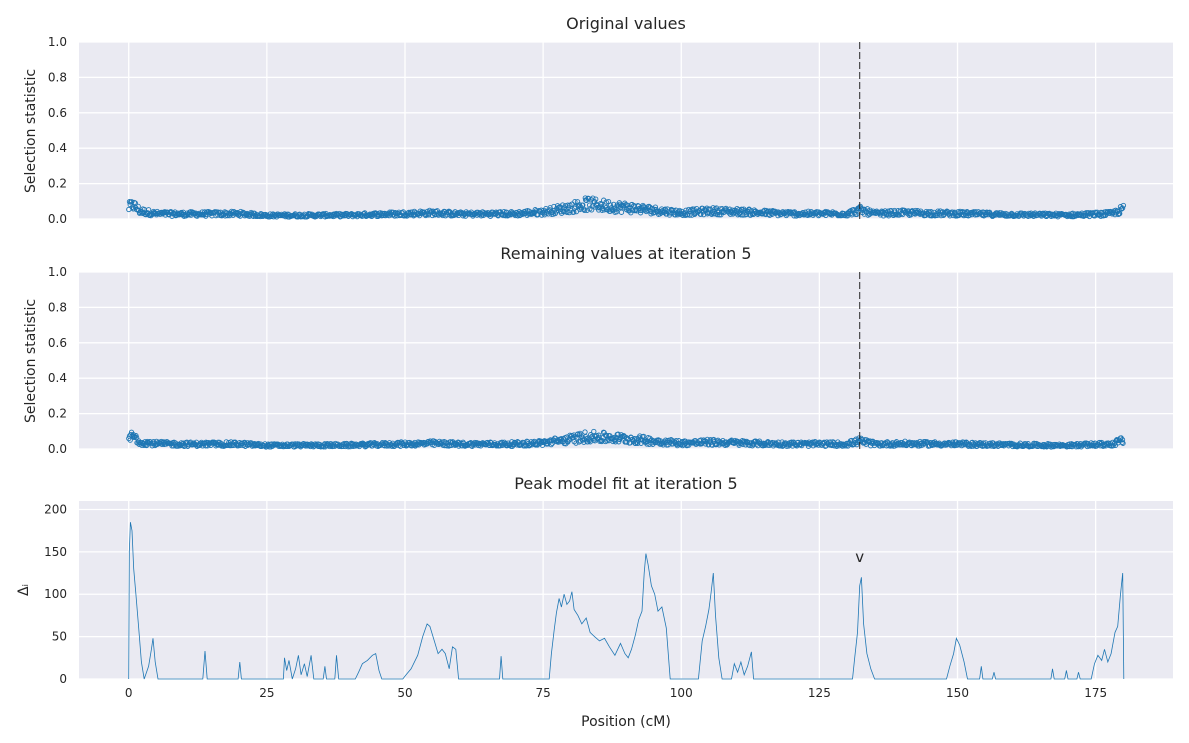 The height and width of the screenshot is (743, 1189). What do you see at coordinates (63, 679) in the screenshot?
I see `y-tick-label: 0` at bounding box center [63, 679].